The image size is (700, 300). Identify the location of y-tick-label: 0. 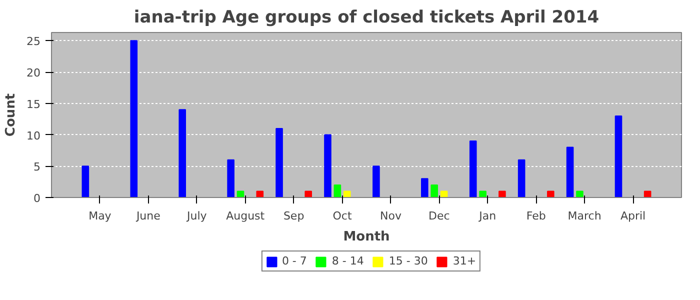
(37, 198).